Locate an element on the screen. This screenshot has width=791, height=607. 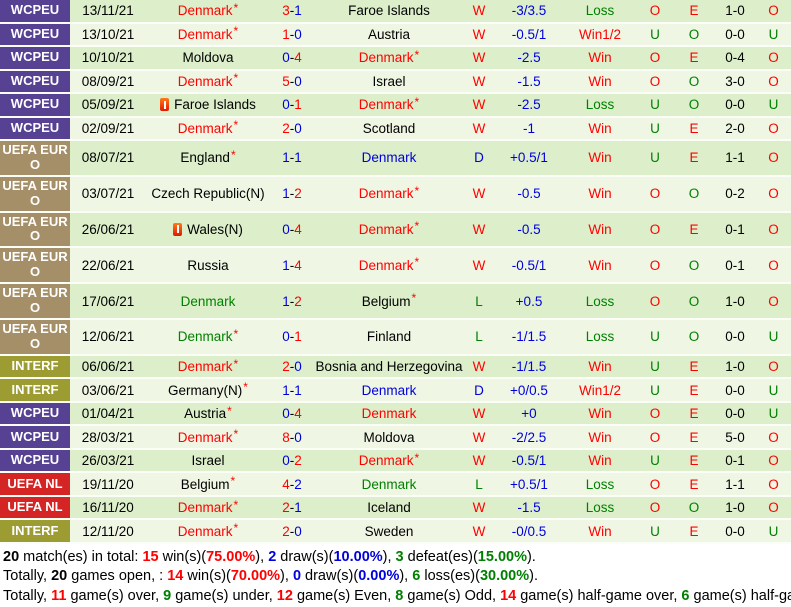
summary-segment: Totally, is located at coordinates (27, 576).